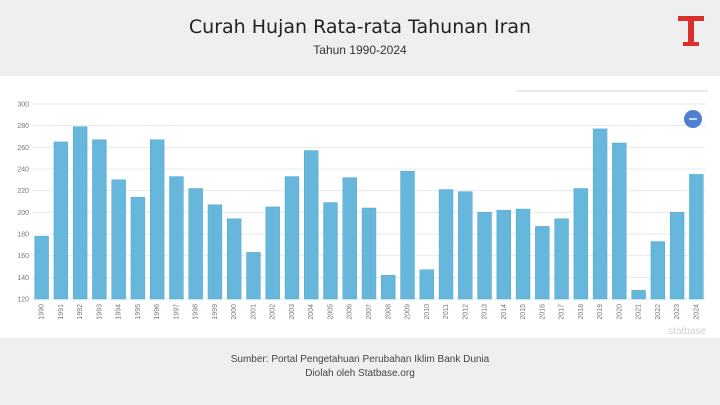  I want to click on x-tick-label: 2005, so click(330, 312).